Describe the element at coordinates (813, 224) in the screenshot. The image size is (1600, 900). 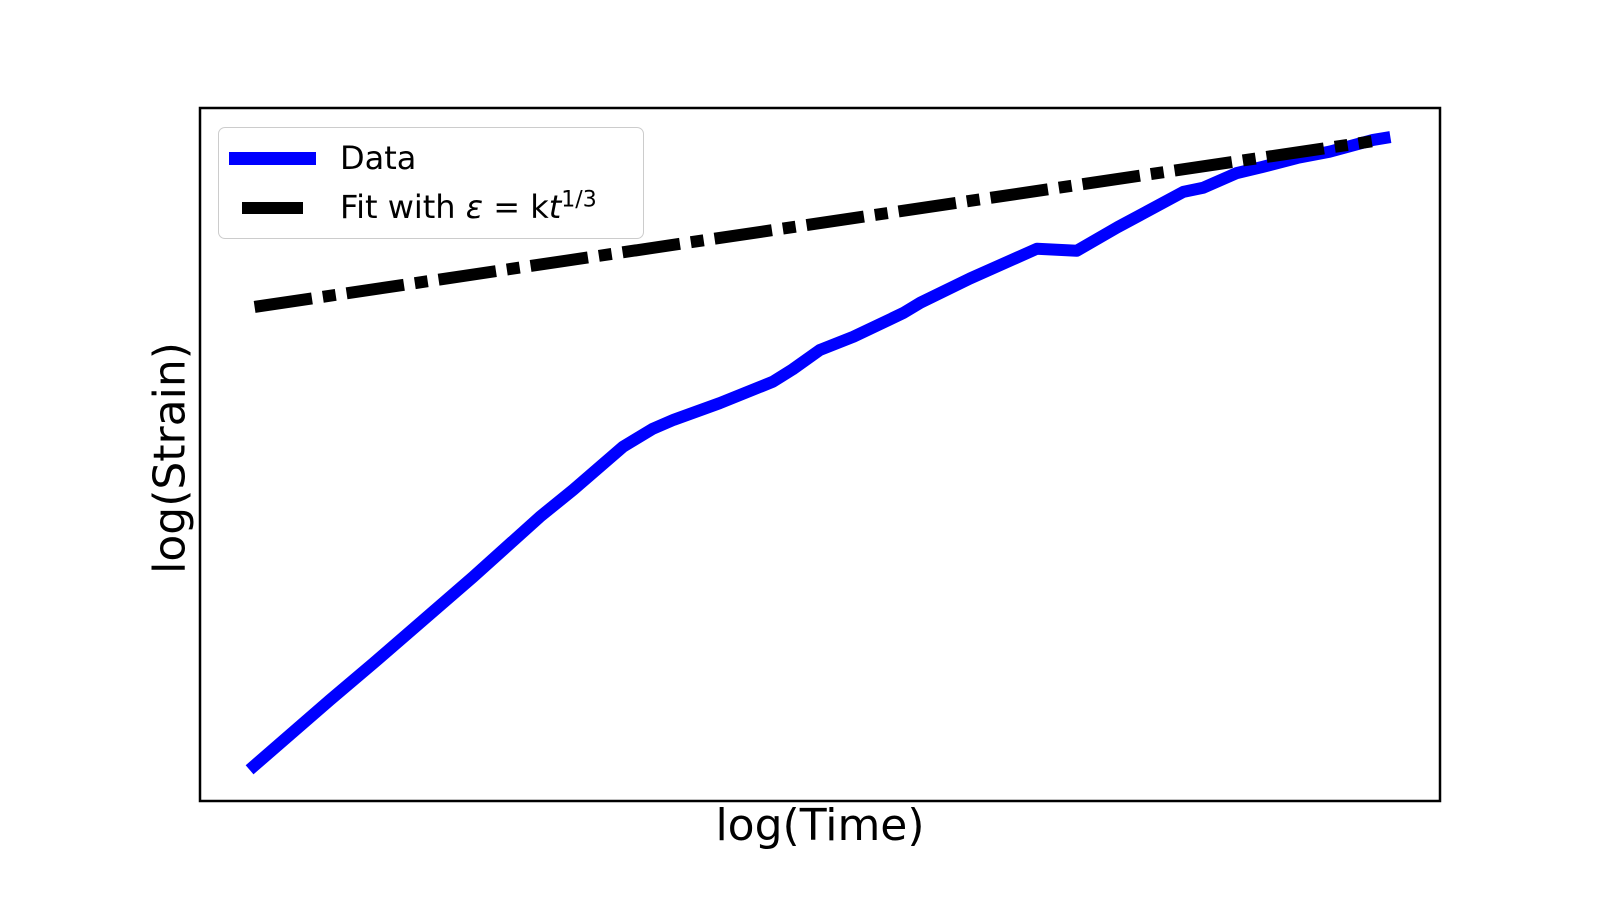
I see `fit-line` at that location.